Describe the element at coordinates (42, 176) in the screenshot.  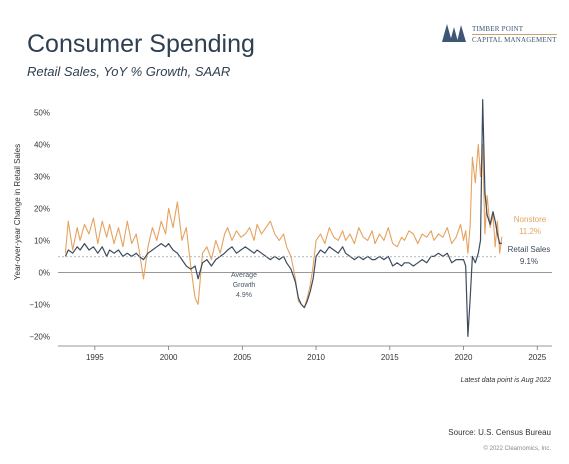
I see `y-tick-label: 30%` at that location.